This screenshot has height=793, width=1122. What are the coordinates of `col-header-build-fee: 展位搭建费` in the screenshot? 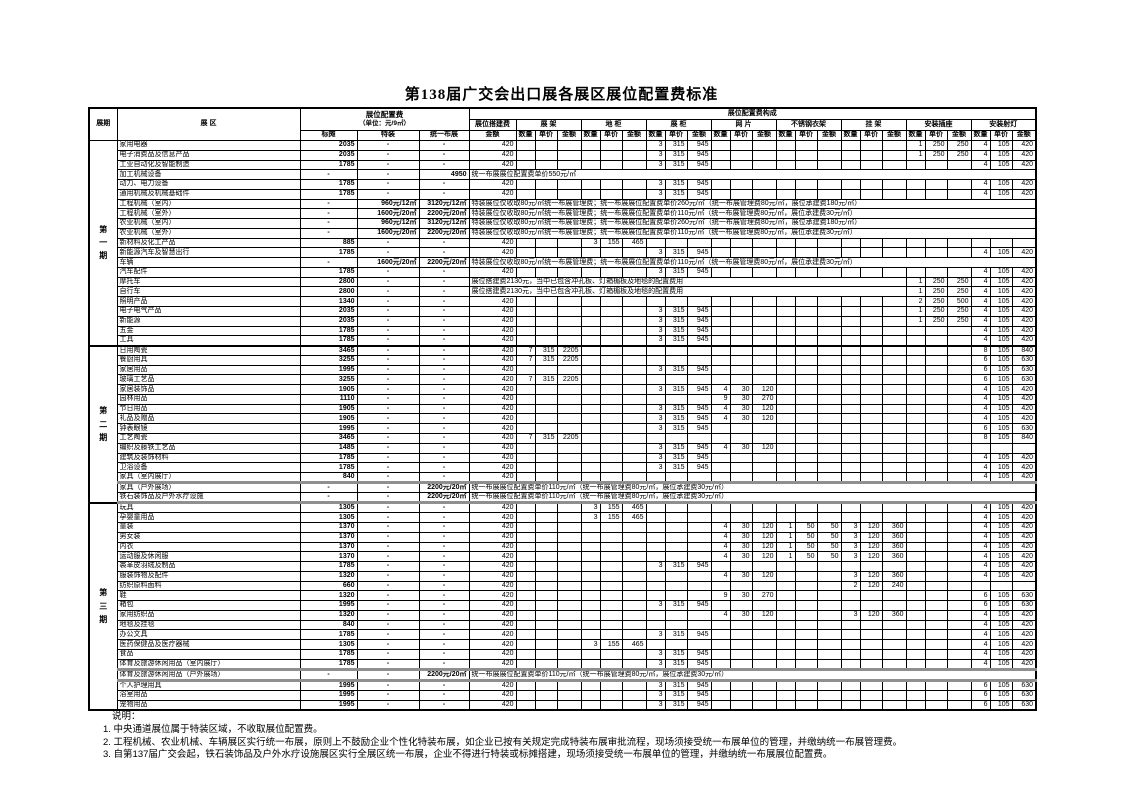 It's located at (492, 125).